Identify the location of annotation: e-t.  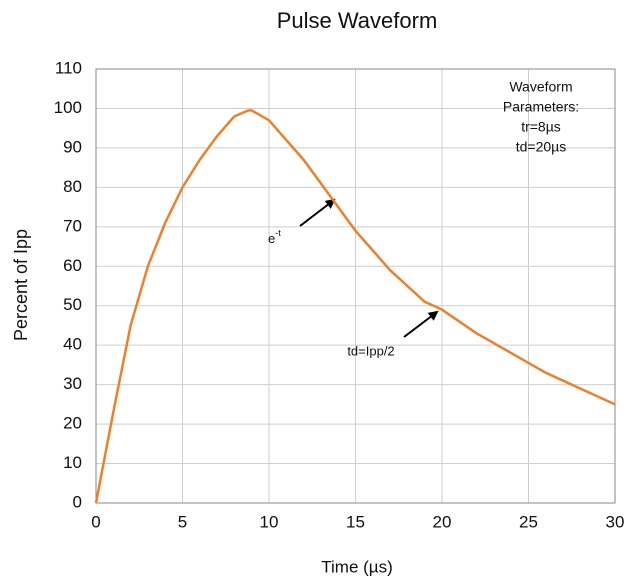
(274, 237).